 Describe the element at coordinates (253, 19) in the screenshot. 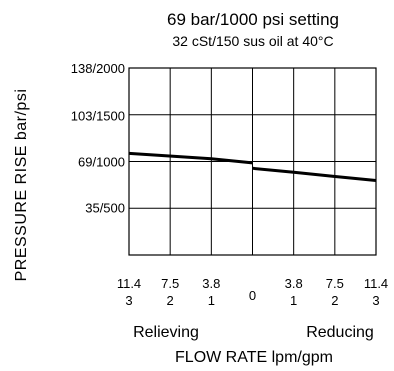

I see `chart-title: 69 bar/1000 psi setting` at that location.